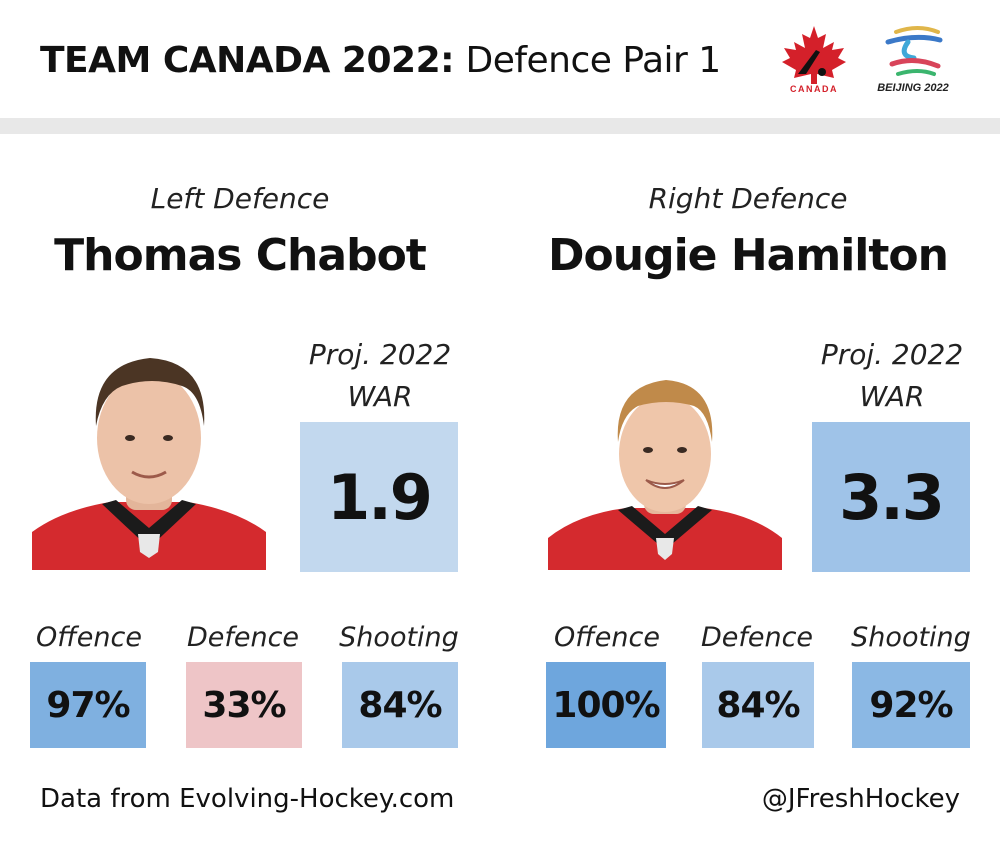  Describe the element at coordinates (814, 89) in the screenshot. I see `canada-logo-text: CANADA` at that location.